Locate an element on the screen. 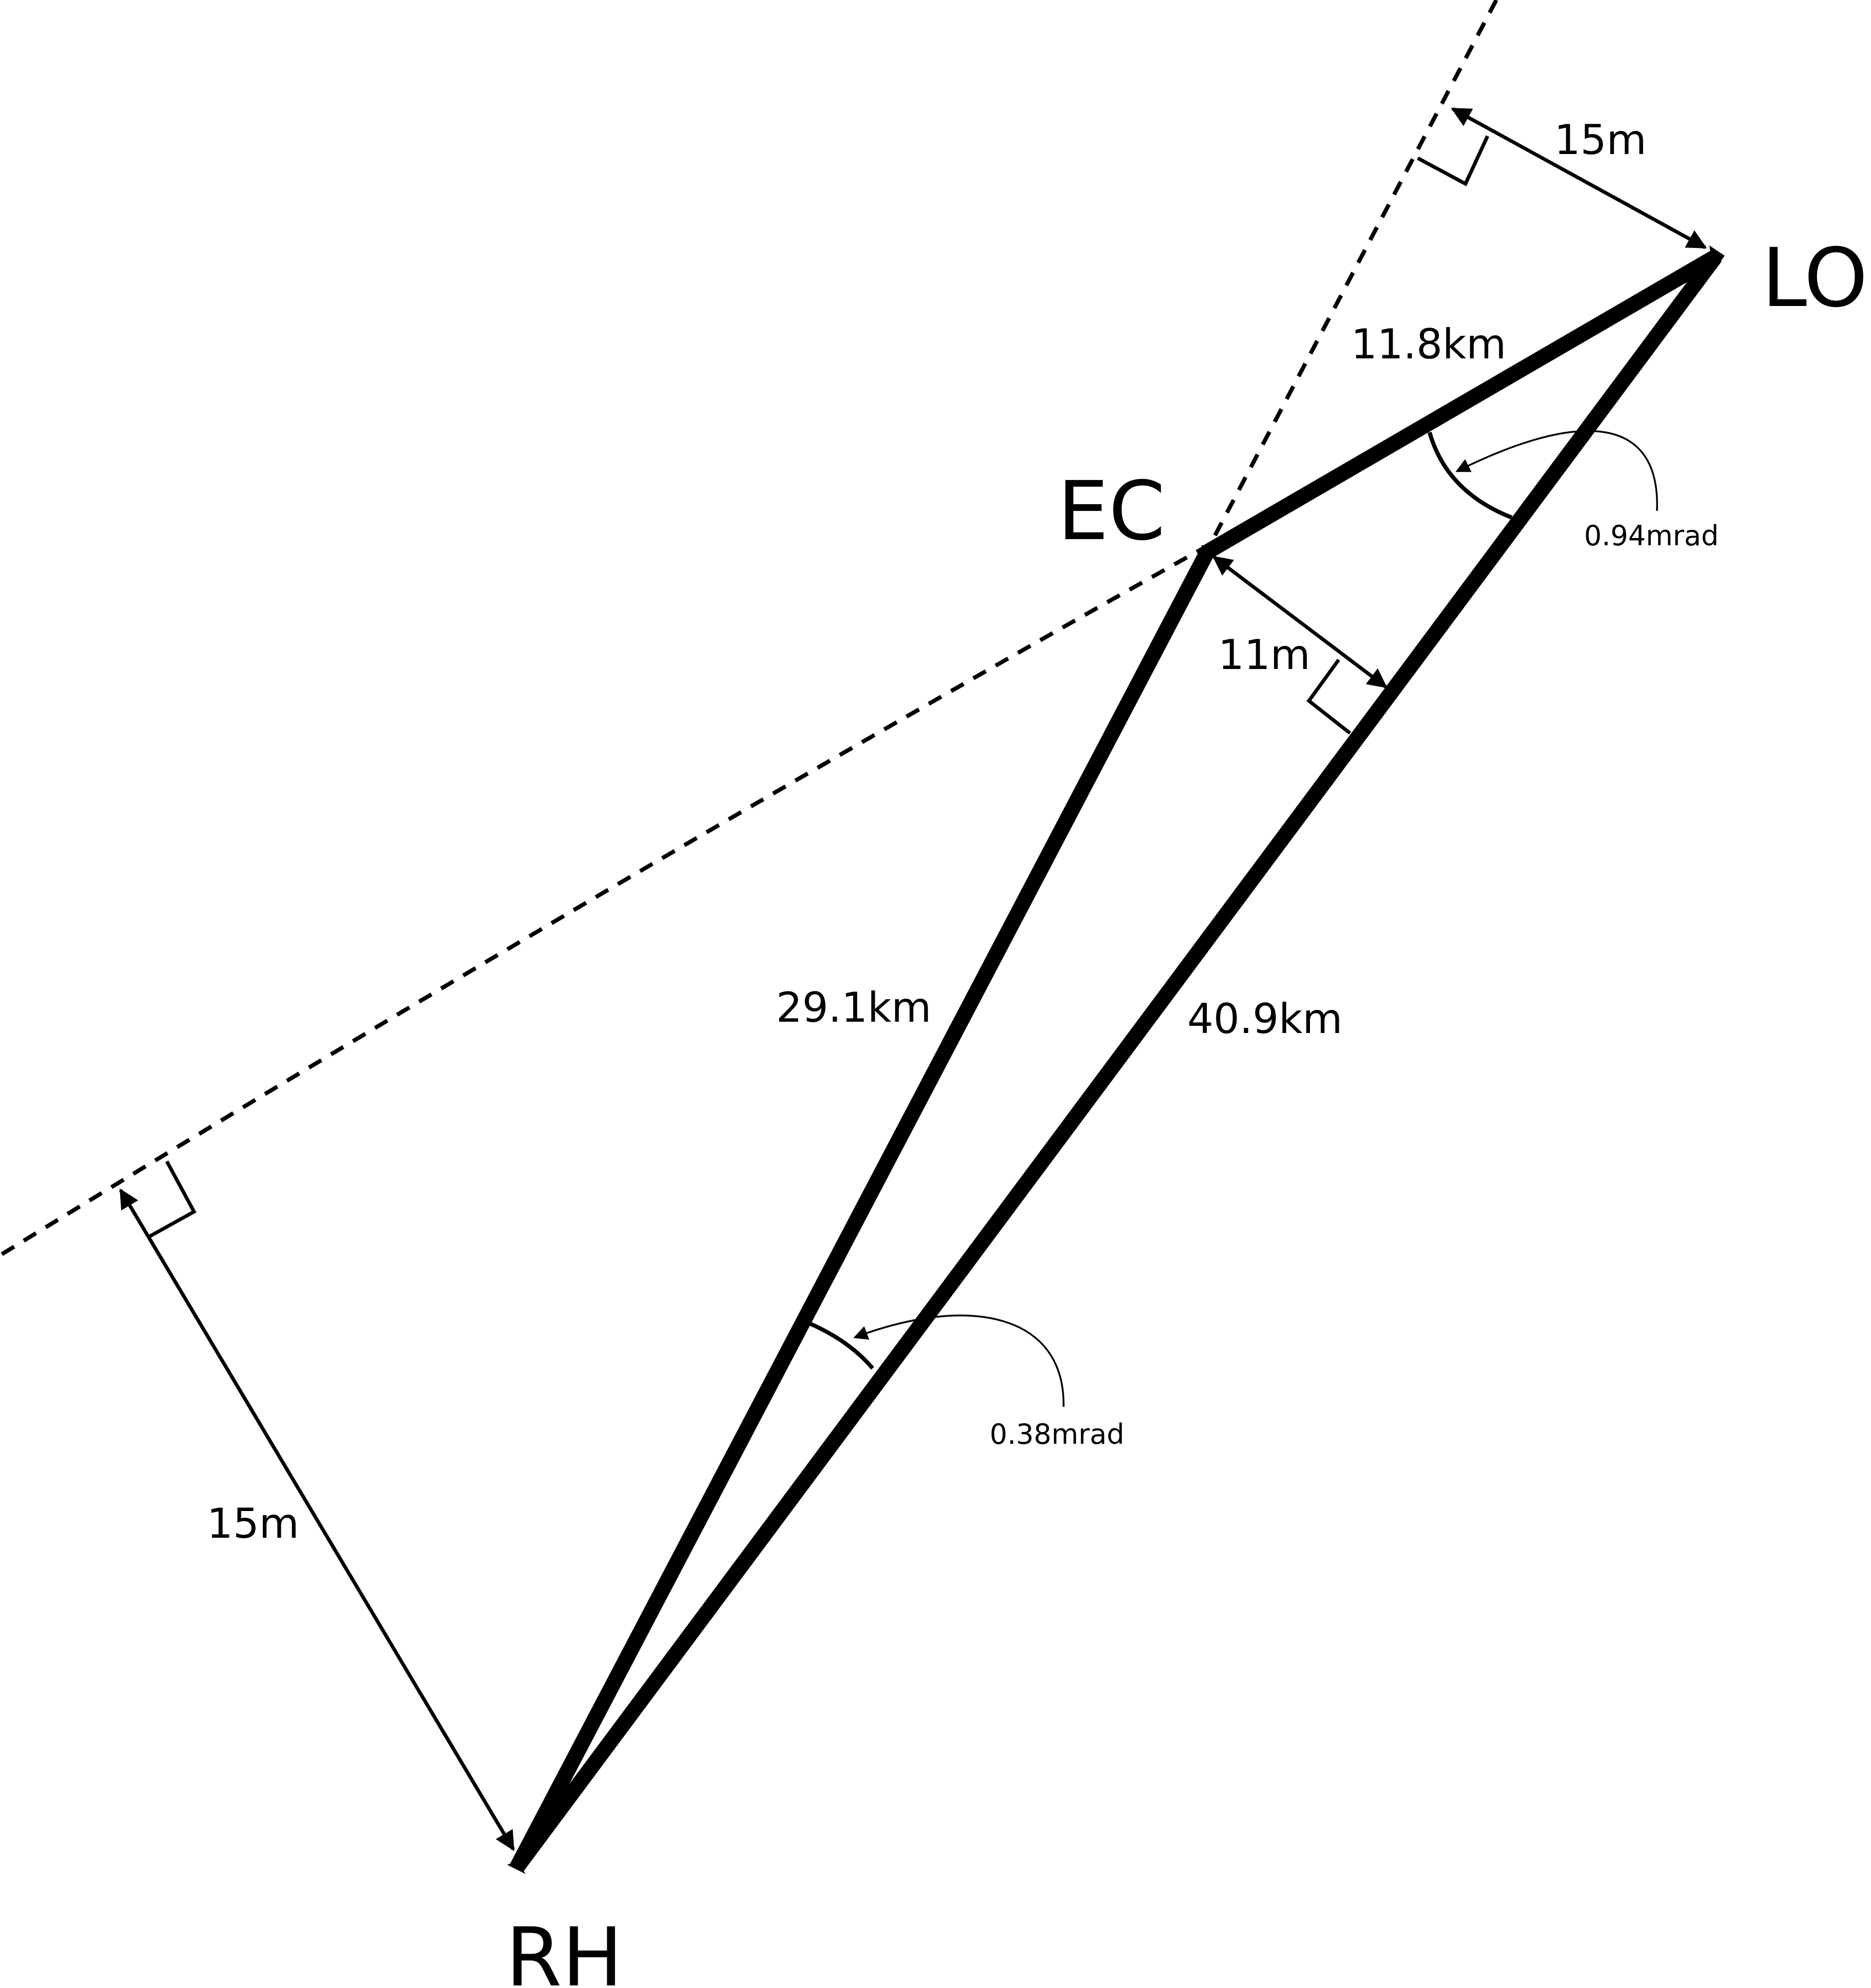  angle-label-lo: 0.94mrad is located at coordinates (1651, 536).